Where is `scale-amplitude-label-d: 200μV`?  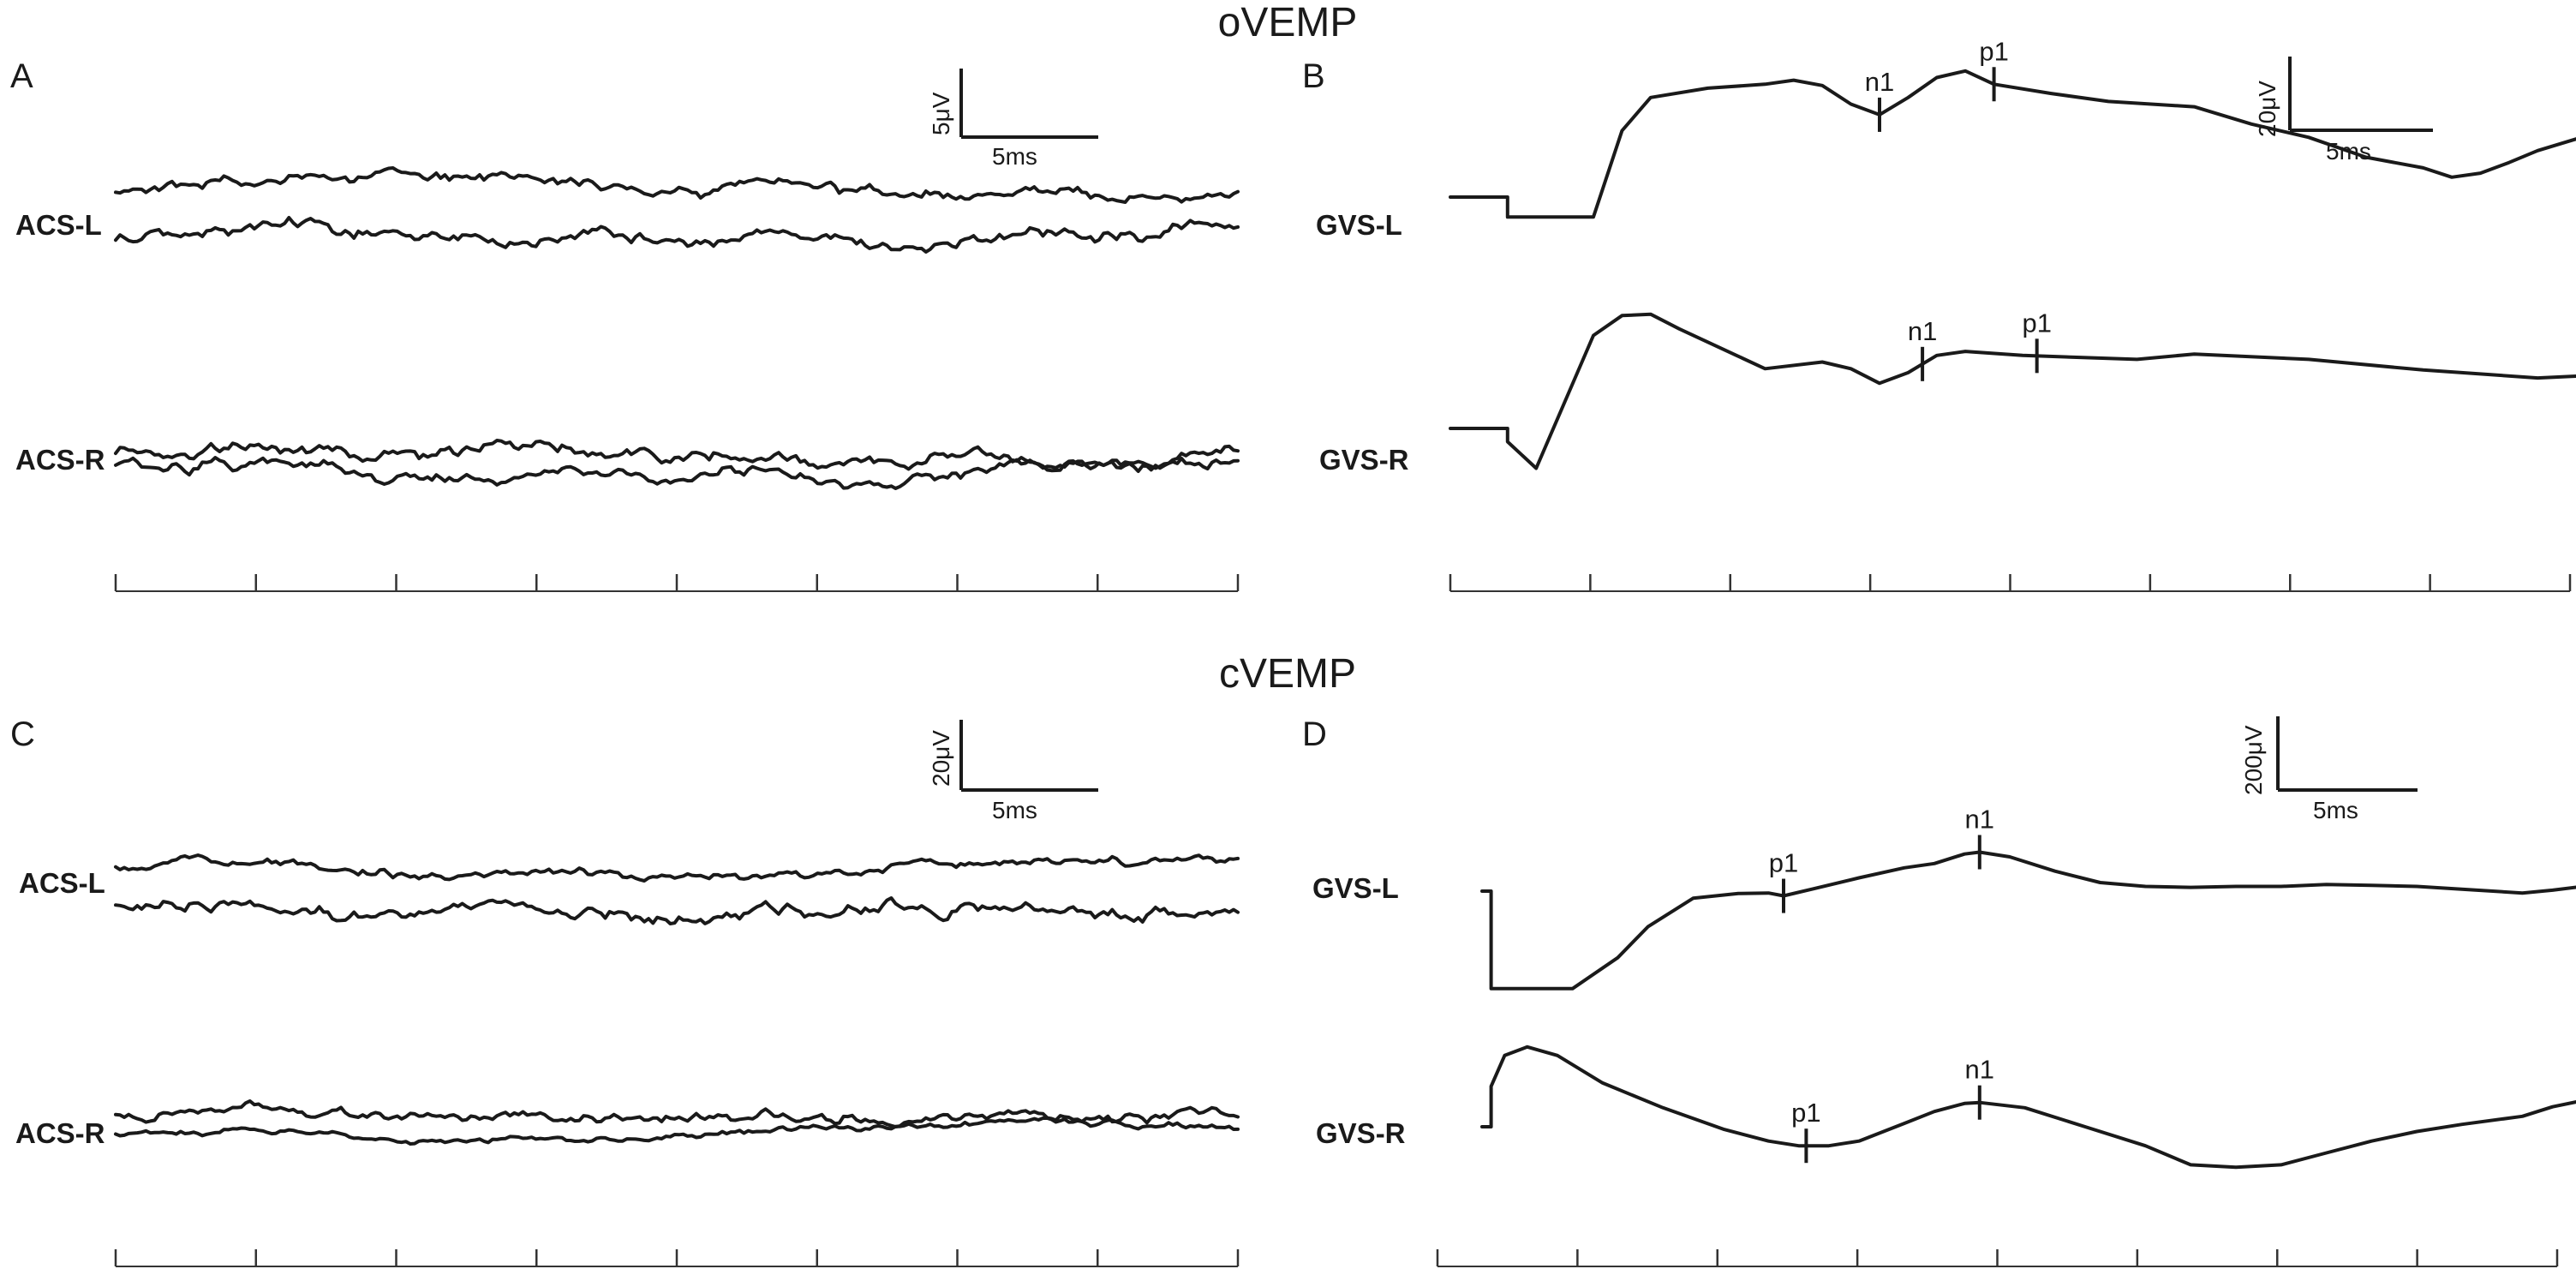
scale-amplitude-label-d: 200μV is located at coordinates (2253, 760).